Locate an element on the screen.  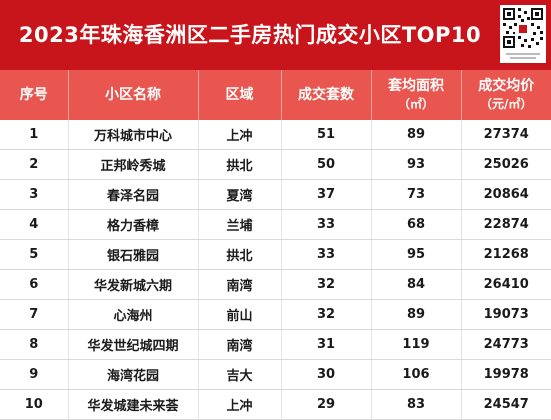
cell-price: 26410 is located at coordinates (506, 284).